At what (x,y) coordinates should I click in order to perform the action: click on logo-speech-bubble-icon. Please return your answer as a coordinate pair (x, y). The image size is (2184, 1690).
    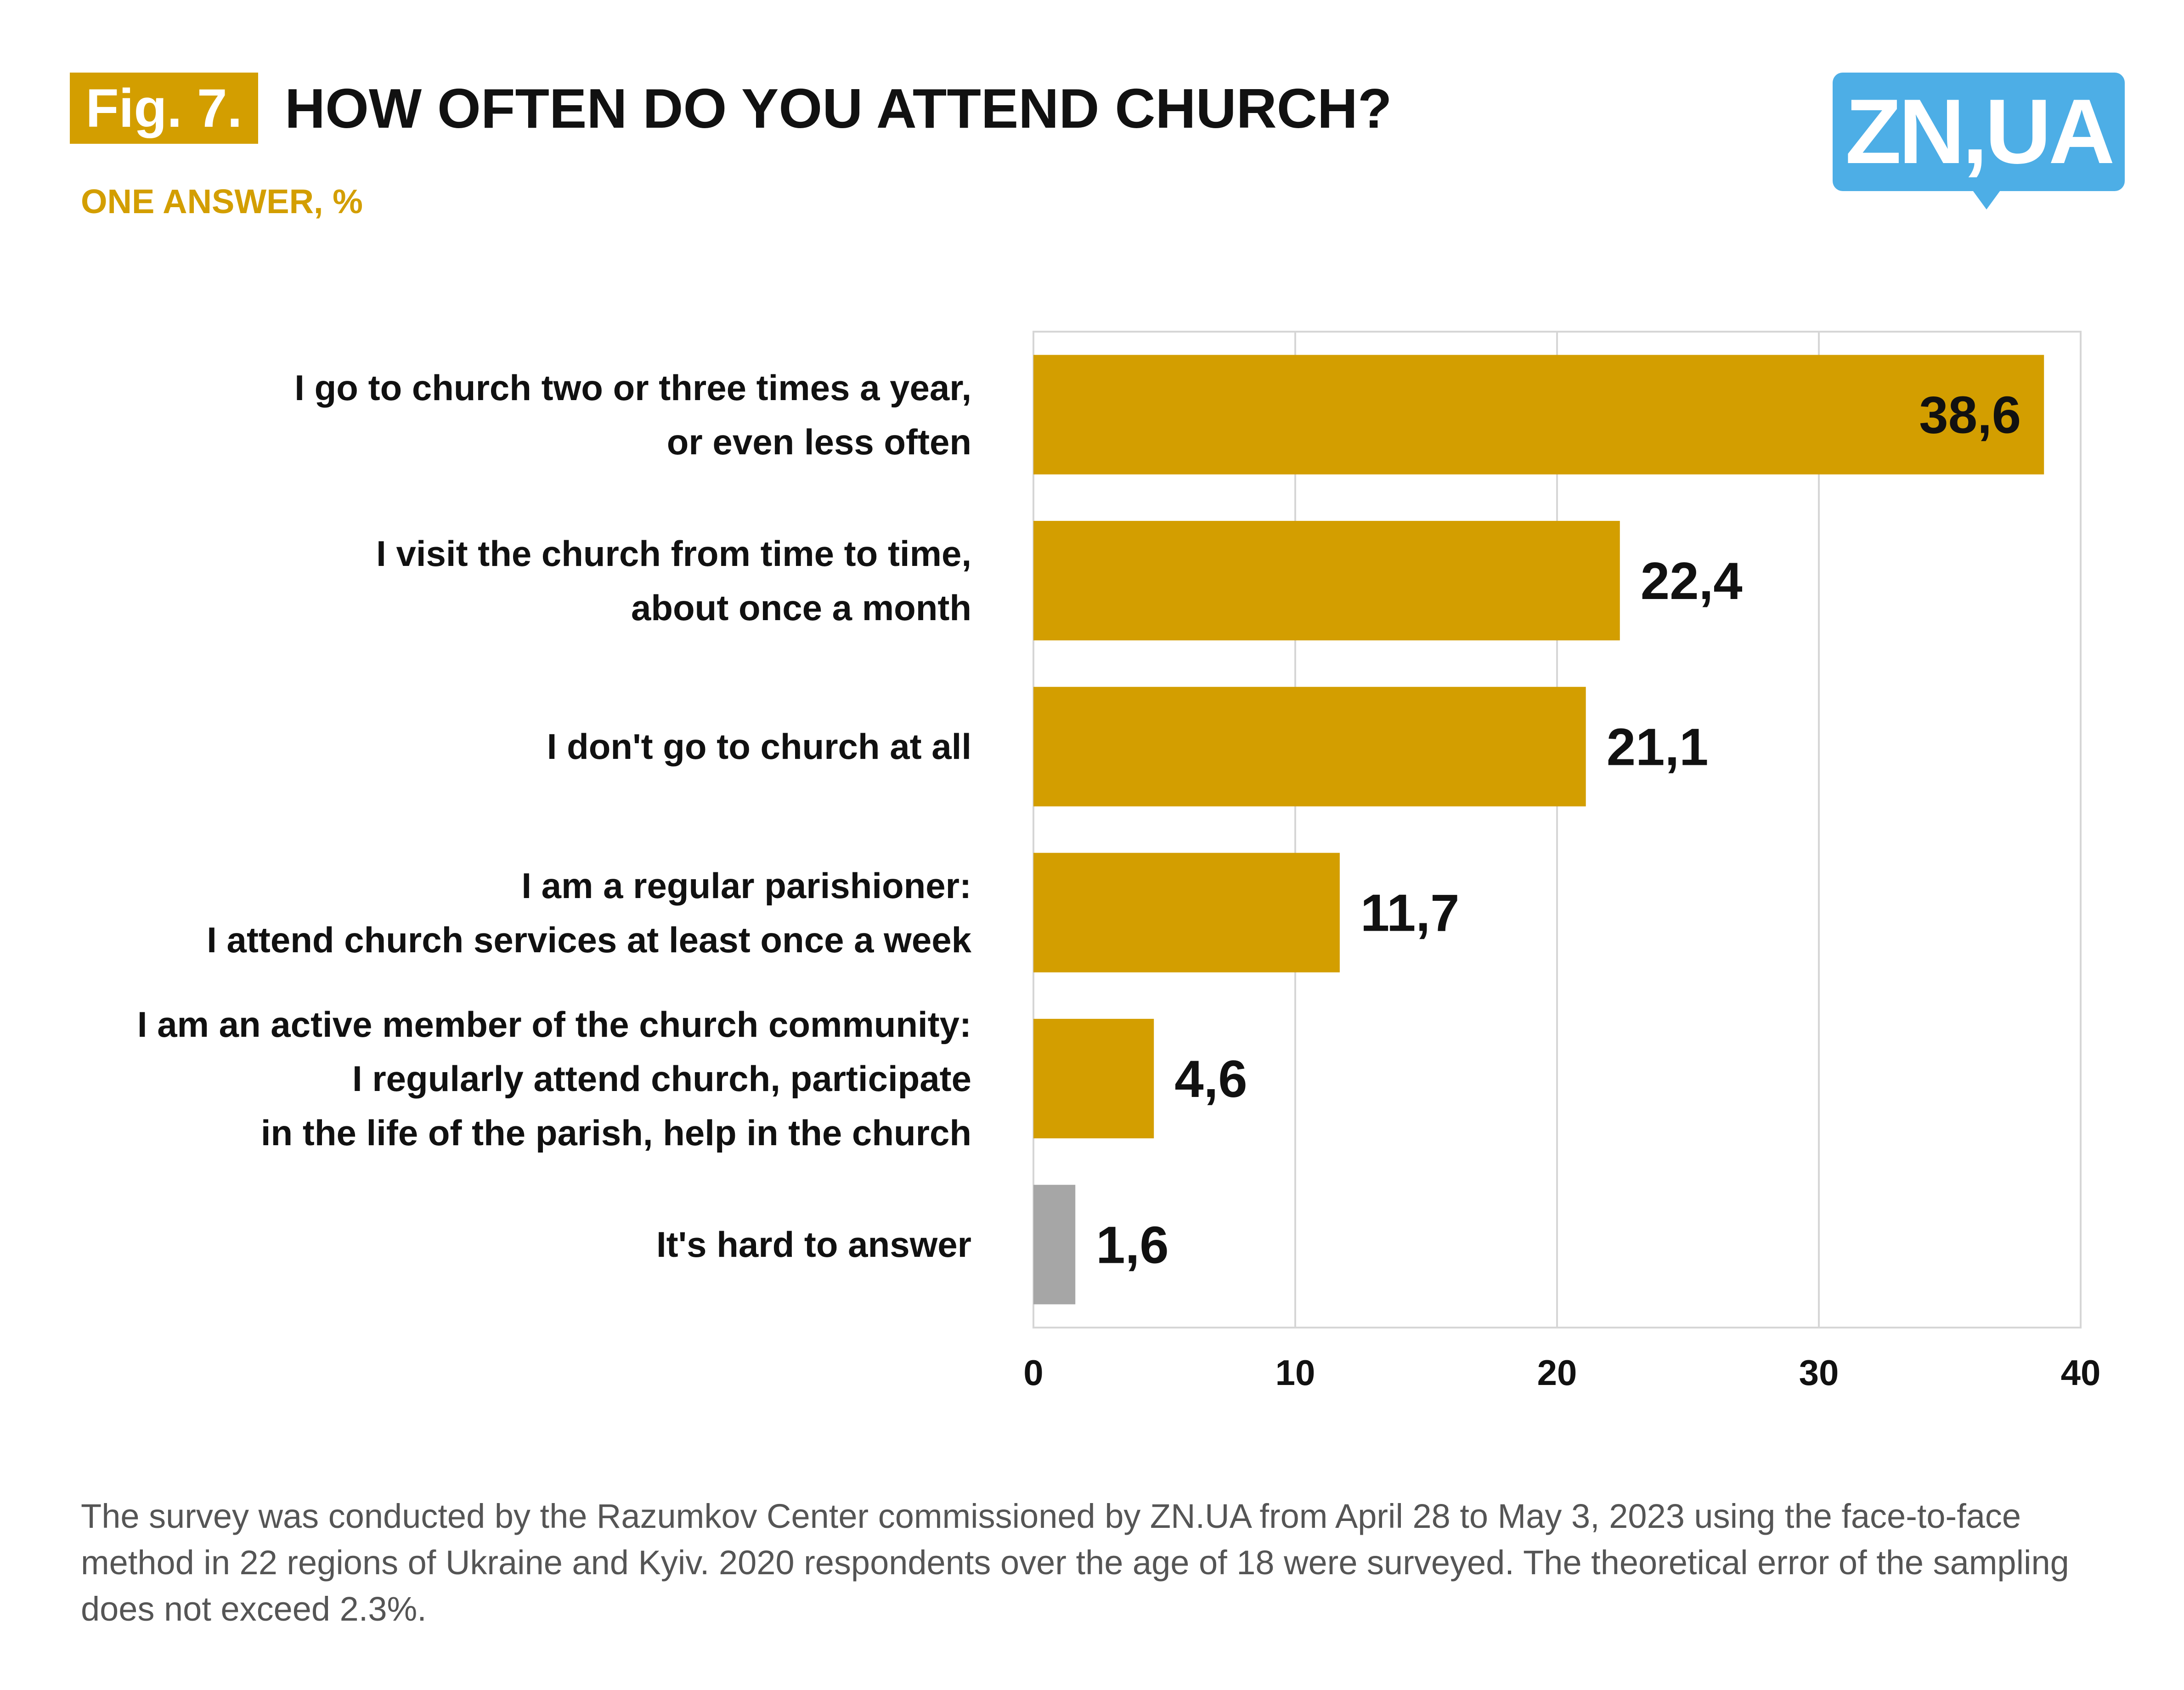
    Looking at the image, I should click on (1979, 141).